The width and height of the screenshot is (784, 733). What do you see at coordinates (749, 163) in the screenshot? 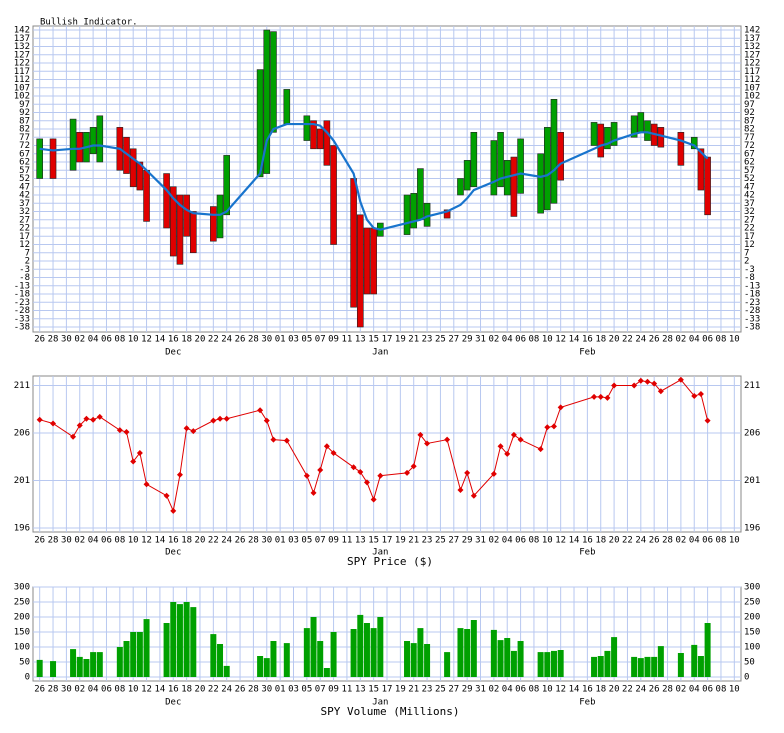
I see `y-tick-label-right: 62` at bounding box center [749, 163].